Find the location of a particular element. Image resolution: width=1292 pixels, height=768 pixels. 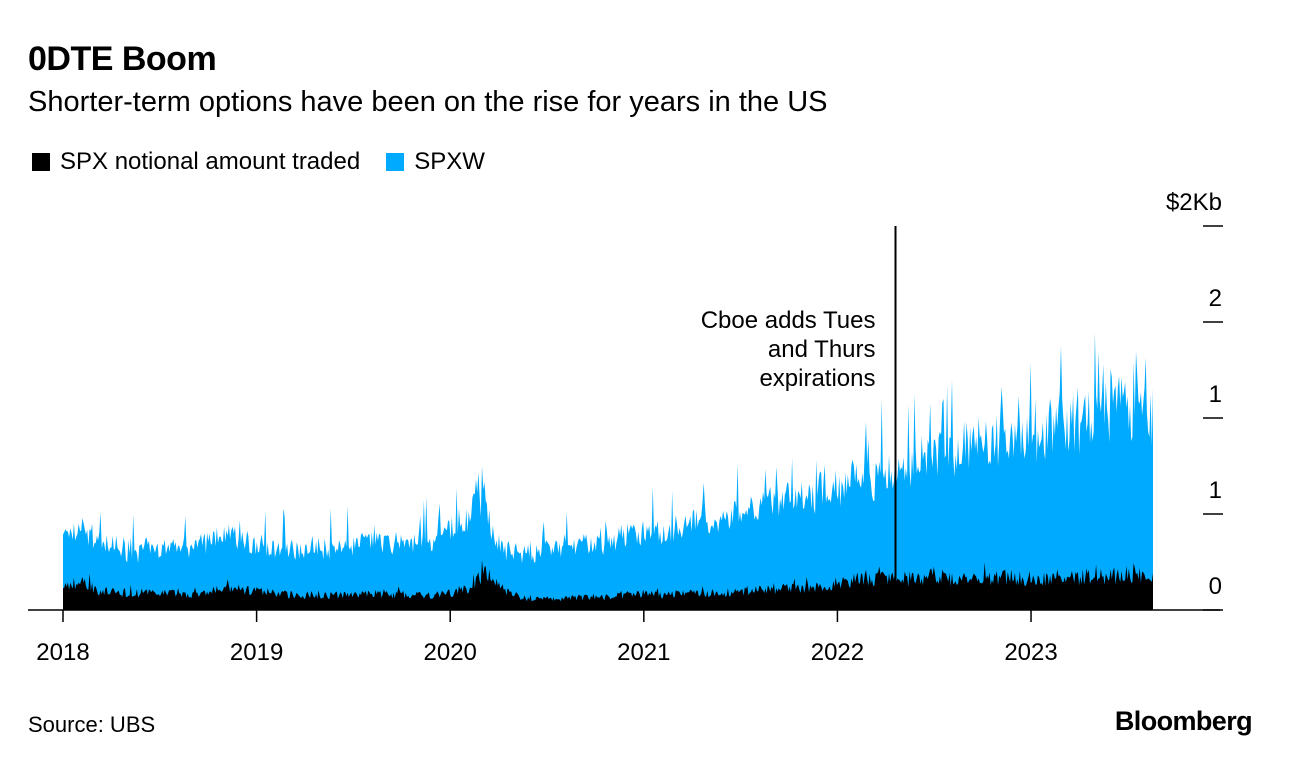

source-note: Source: UBS is located at coordinates (92, 724).